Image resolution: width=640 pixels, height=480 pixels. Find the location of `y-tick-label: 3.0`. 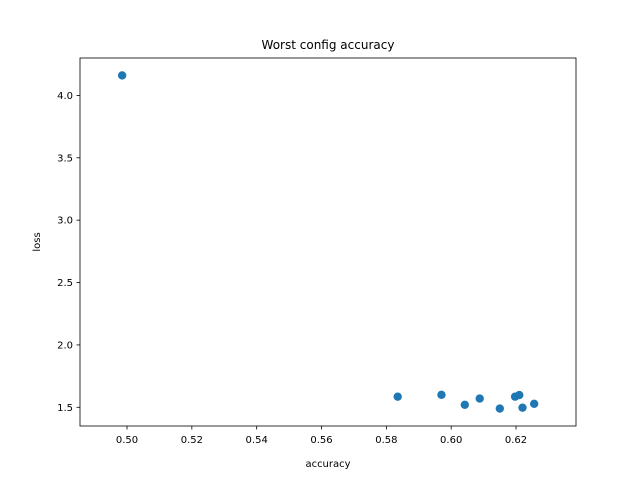

y-tick-label: 3.0 is located at coordinates (65, 221).